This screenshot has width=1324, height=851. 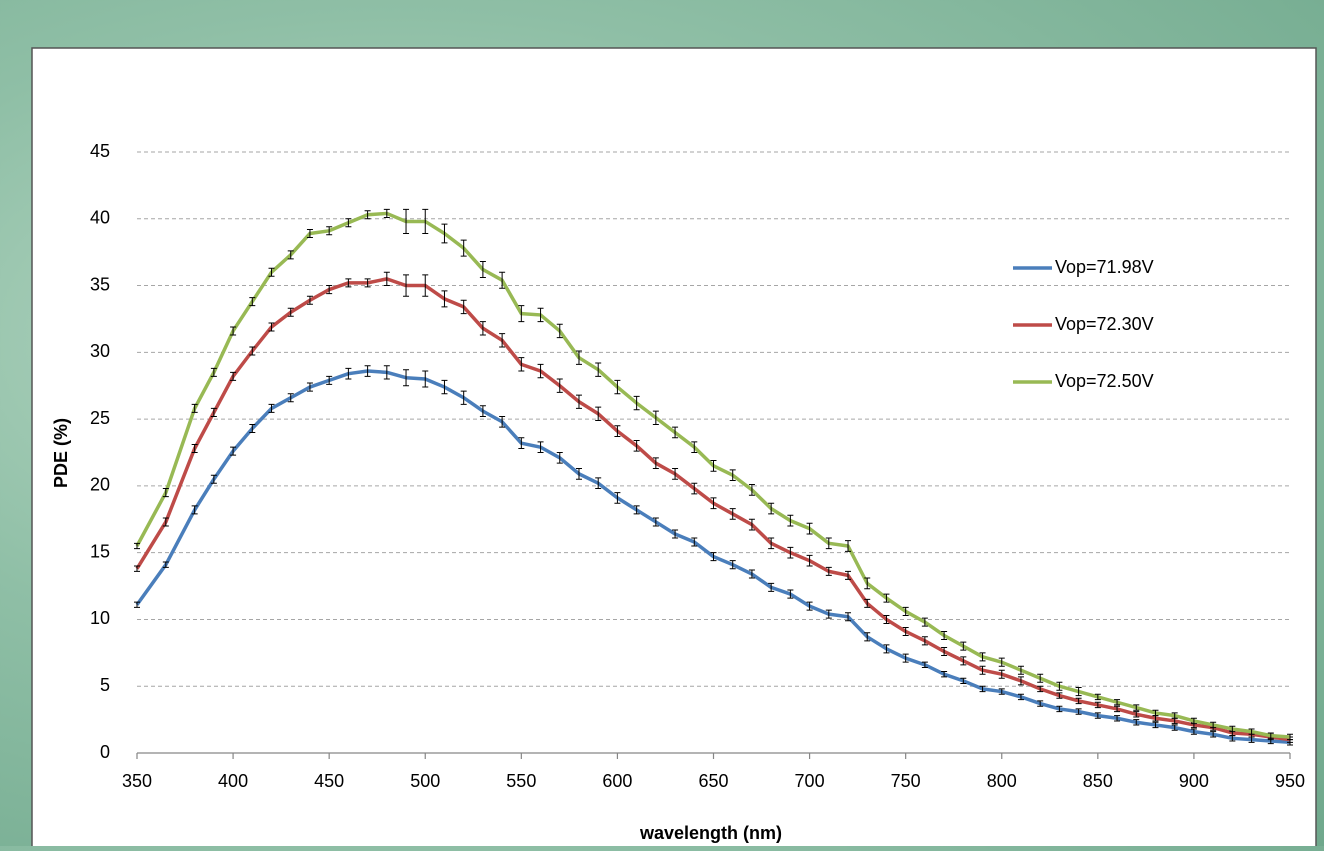 What do you see at coordinates (100, 418) in the screenshot?
I see `y-tick-label: 25` at bounding box center [100, 418].